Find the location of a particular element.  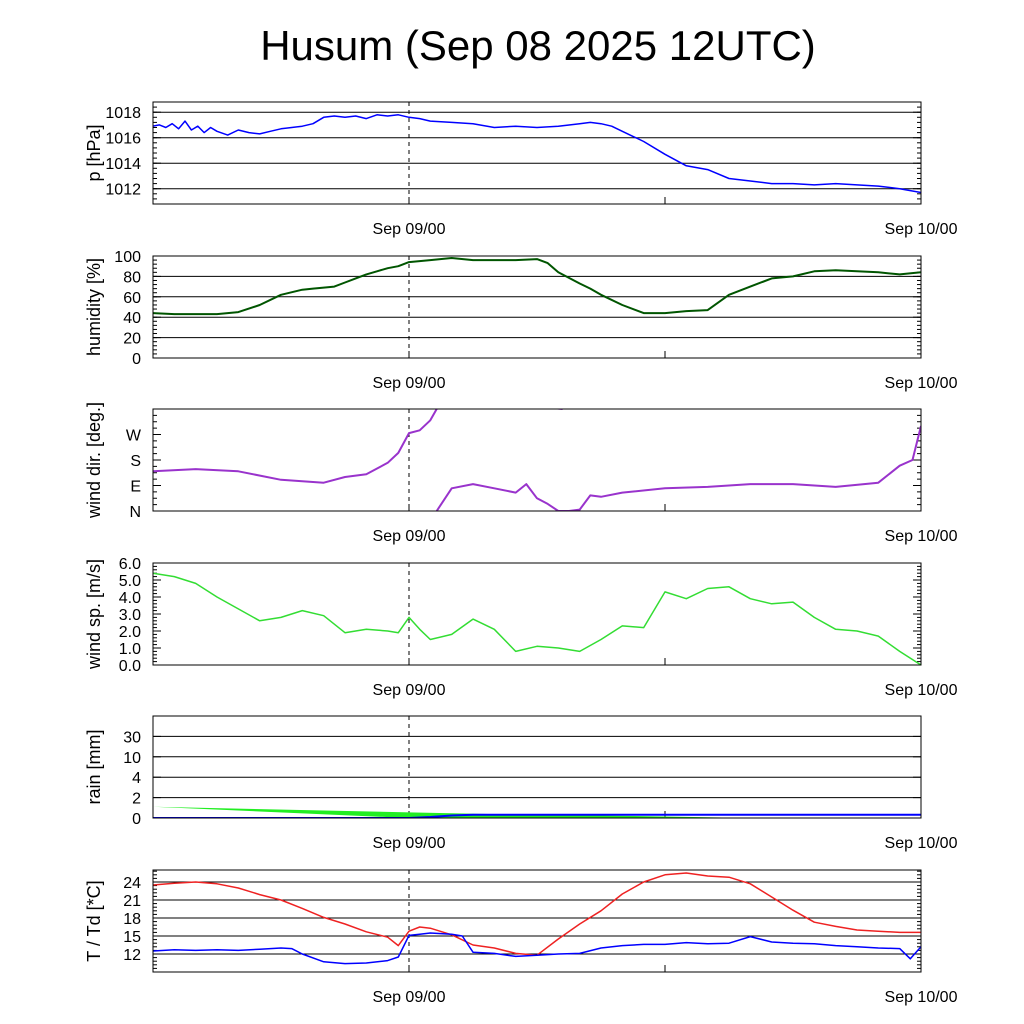

y-tick-label: 1016 is located at coordinates (123, 139).